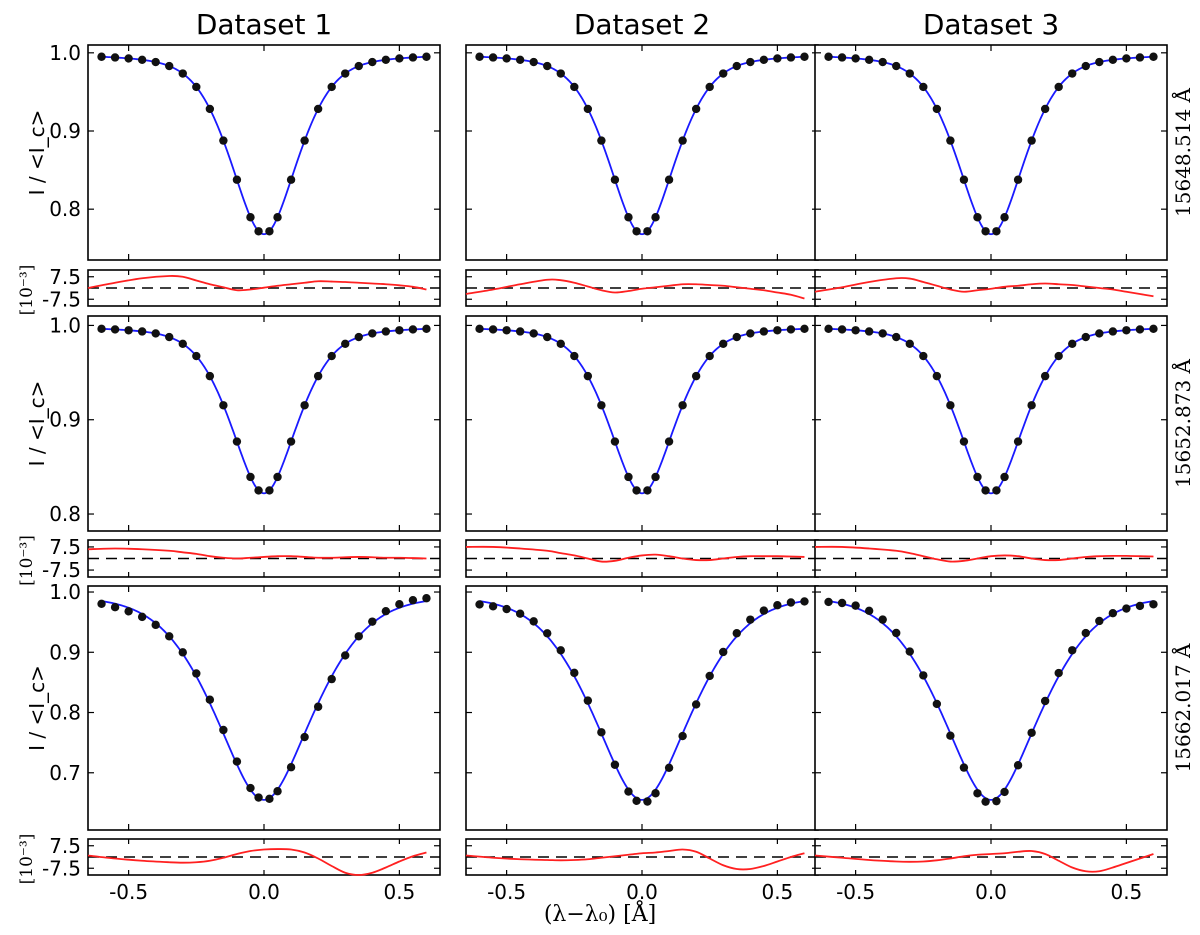 Image resolution: width=1200 pixels, height=935 pixels. Describe the element at coordinates (264, 24) in the screenshot. I see `column-title-1: Dataset 1` at that location.